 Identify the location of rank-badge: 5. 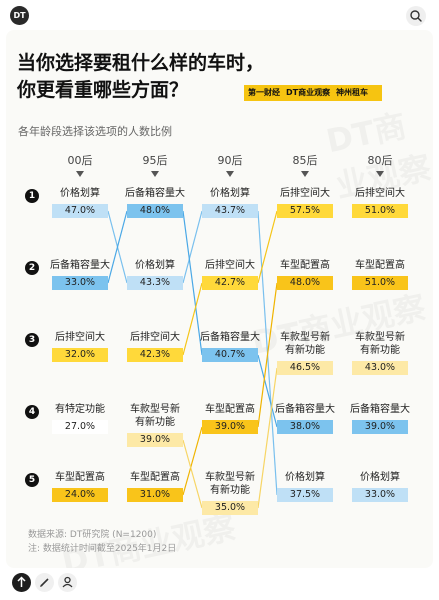
(32, 480).